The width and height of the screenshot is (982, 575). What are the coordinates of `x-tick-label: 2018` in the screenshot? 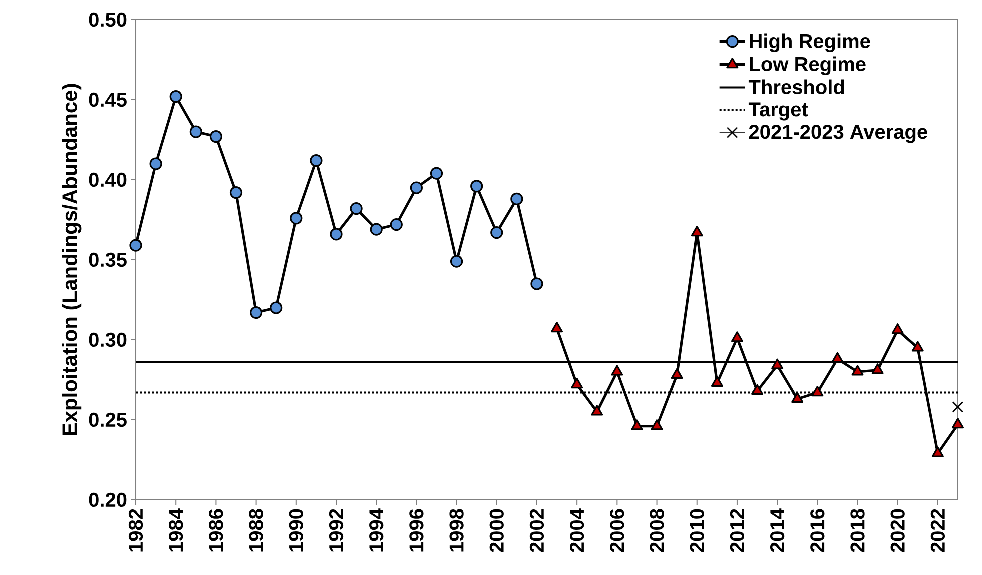 It's located at (857, 530).